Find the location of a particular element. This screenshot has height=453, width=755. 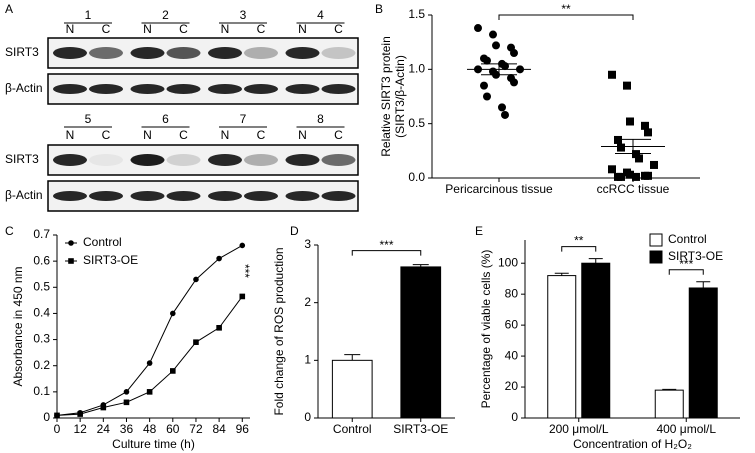

x-tick-label: 24 is located at coordinates (104, 429).